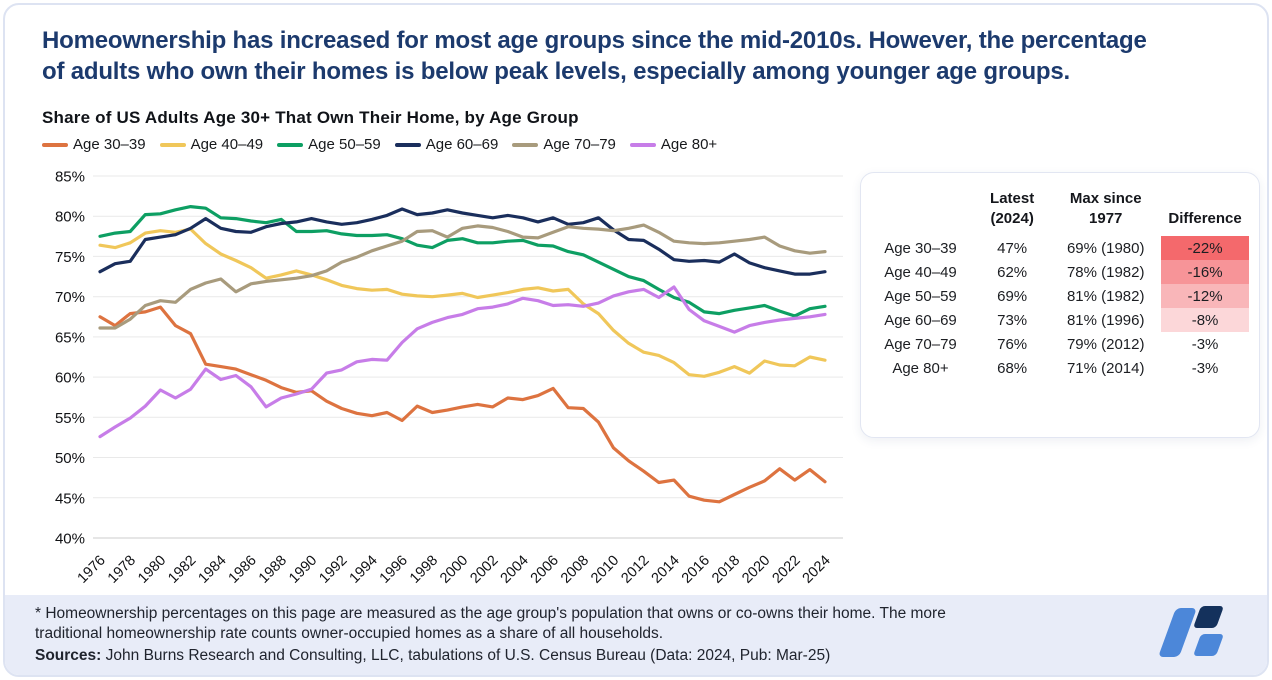 Image resolution: width=1272 pixels, height=680 pixels. What do you see at coordinates (920, 368) in the screenshot?
I see `row-label-cell: Age 80+` at bounding box center [920, 368].